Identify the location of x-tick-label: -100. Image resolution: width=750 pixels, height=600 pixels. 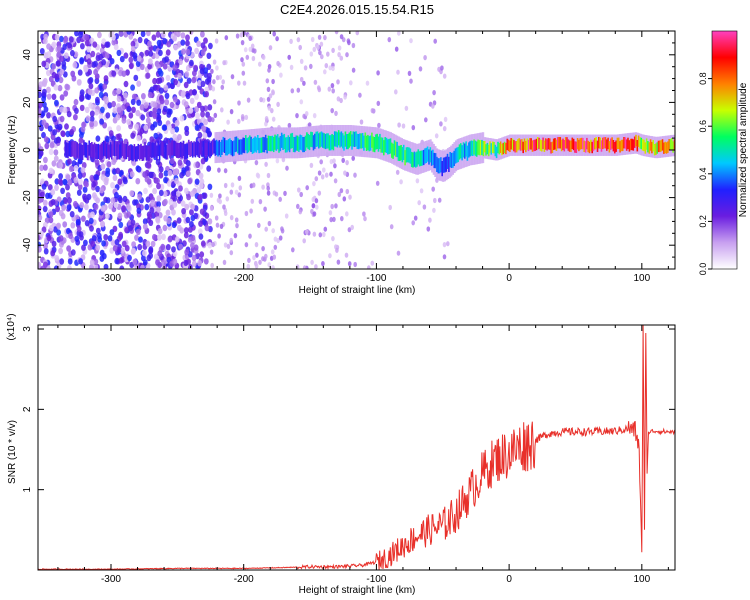
(376, 278).